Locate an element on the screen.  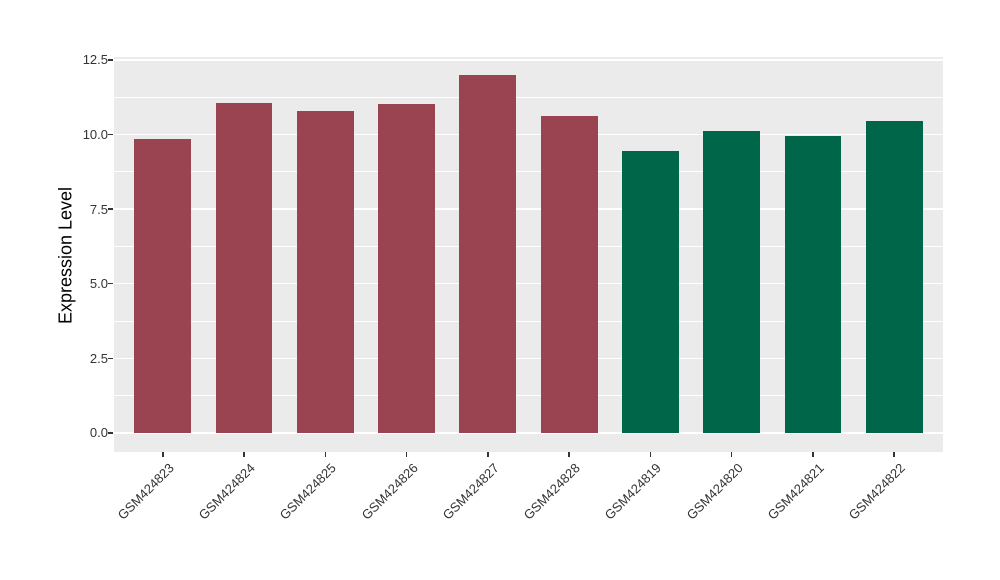
bar-GSM424825 is located at coordinates (325, 271).